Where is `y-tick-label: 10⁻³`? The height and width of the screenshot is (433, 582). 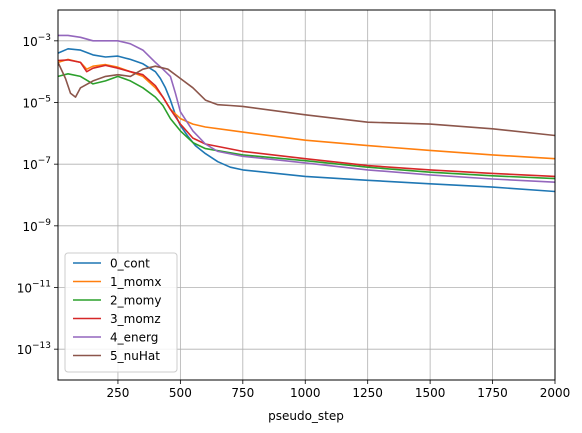
y-tick-label: 10⁻³ is located at coordinates (36, 41).